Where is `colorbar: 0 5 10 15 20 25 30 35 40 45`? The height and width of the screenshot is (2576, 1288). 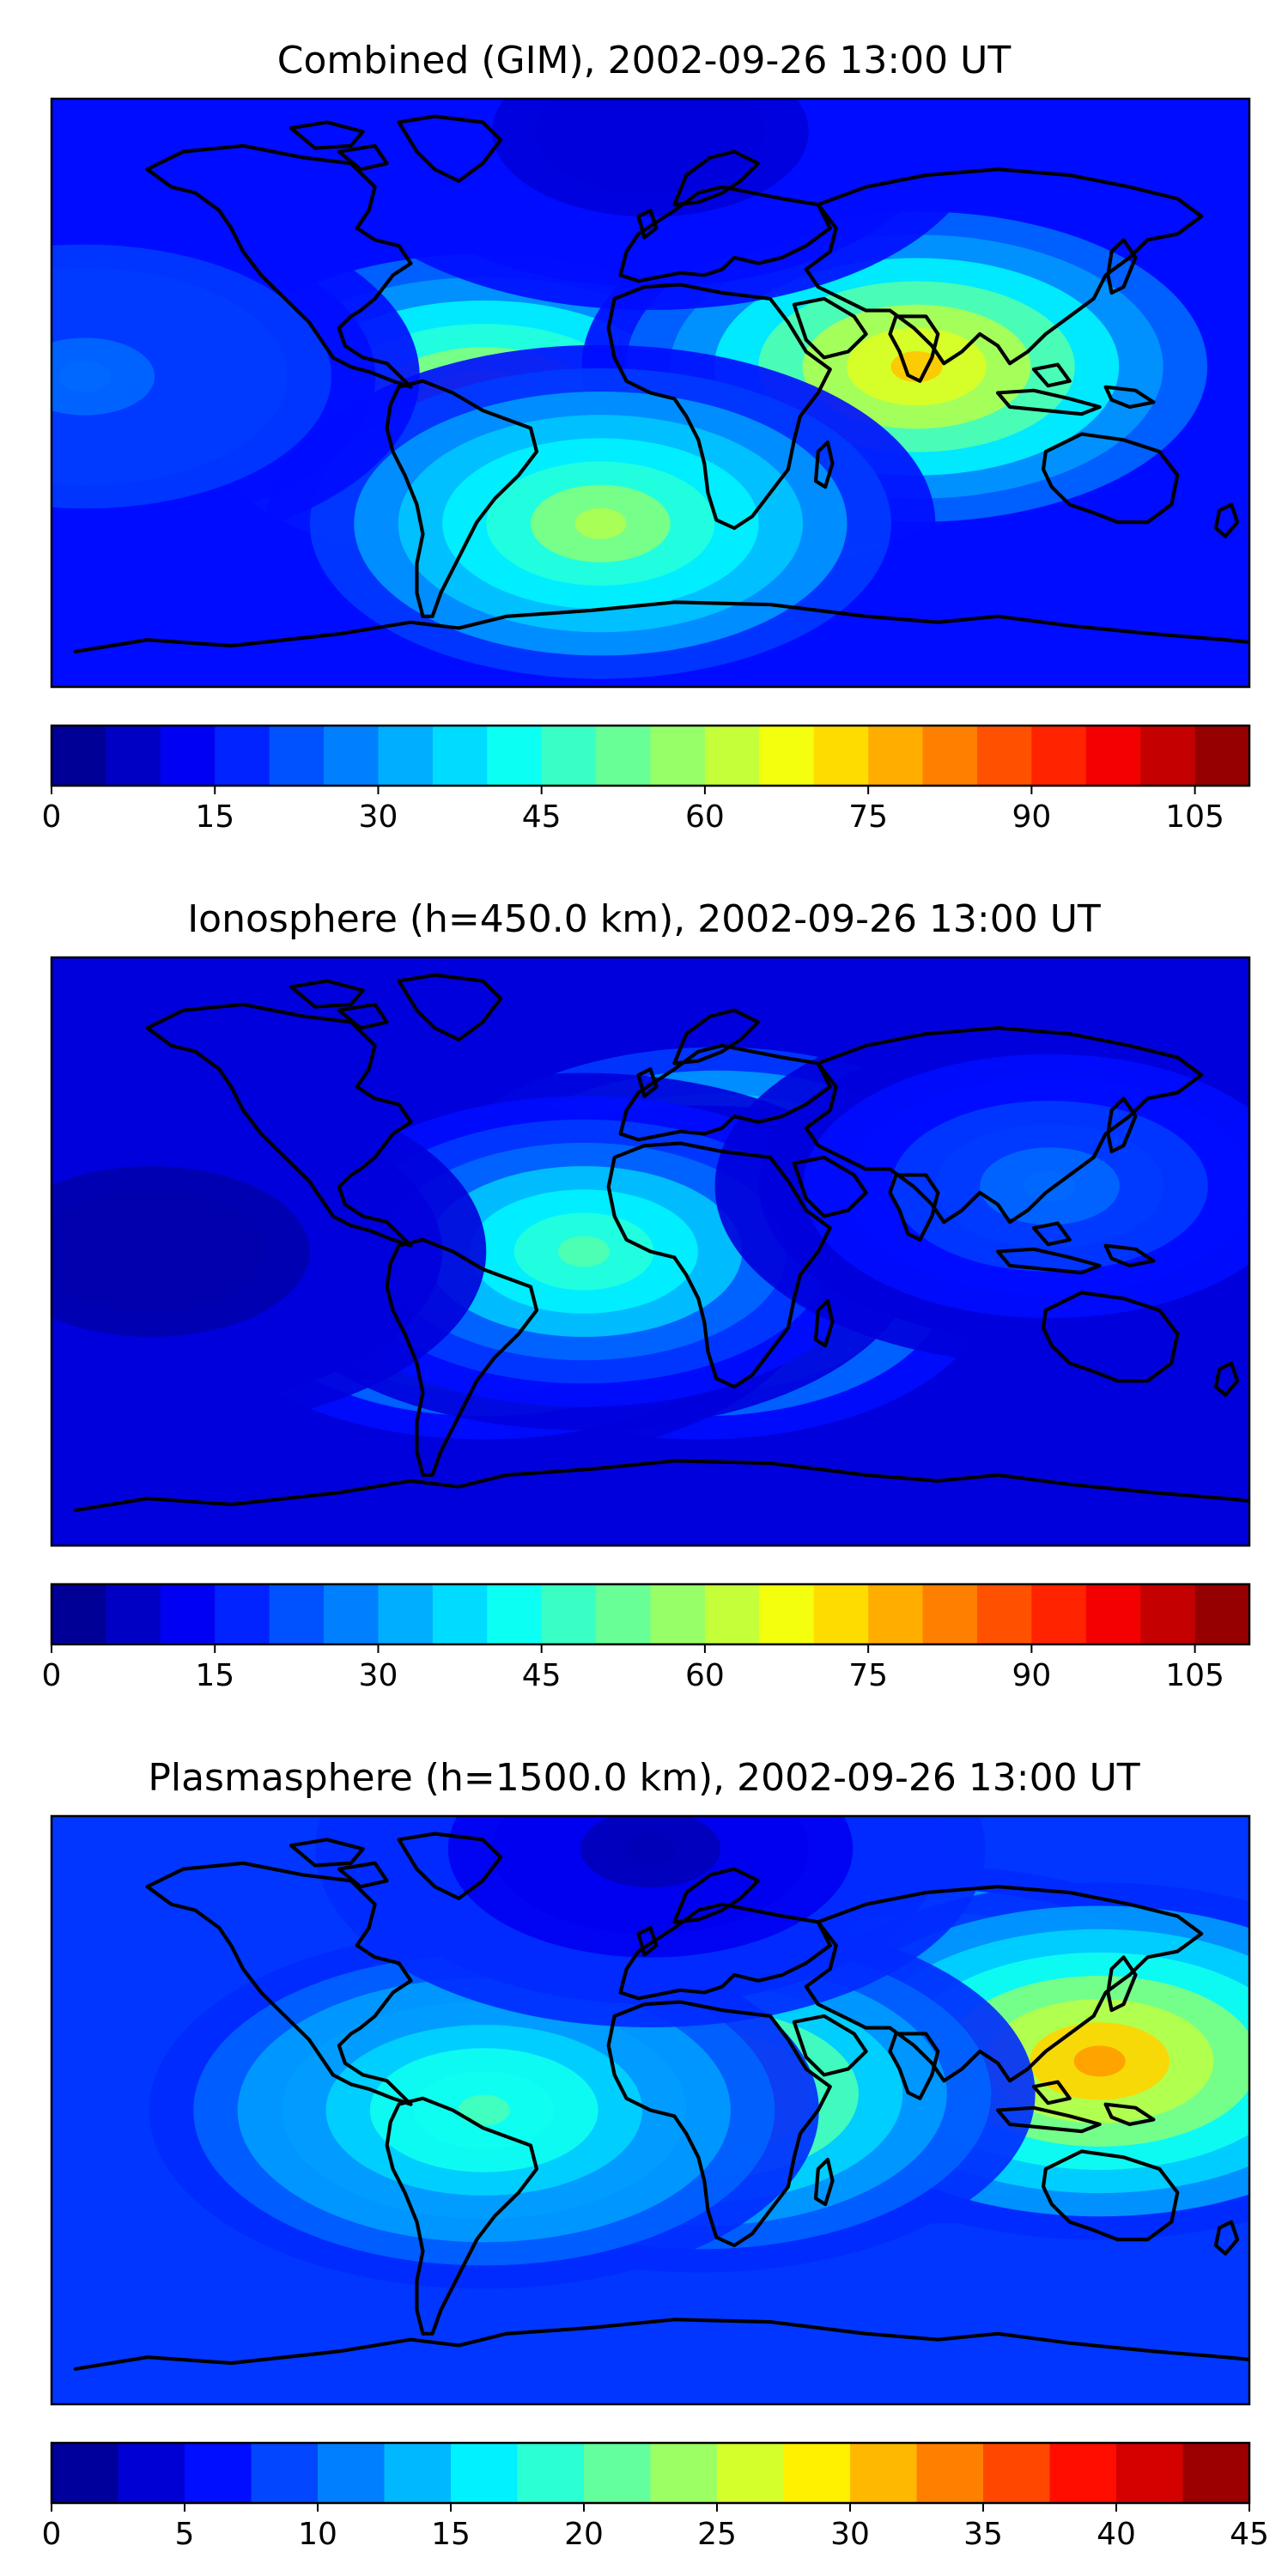 colorbar: 0 5 10 15 20 25 30 35 40 45 is located at coordinates (655, 2496).